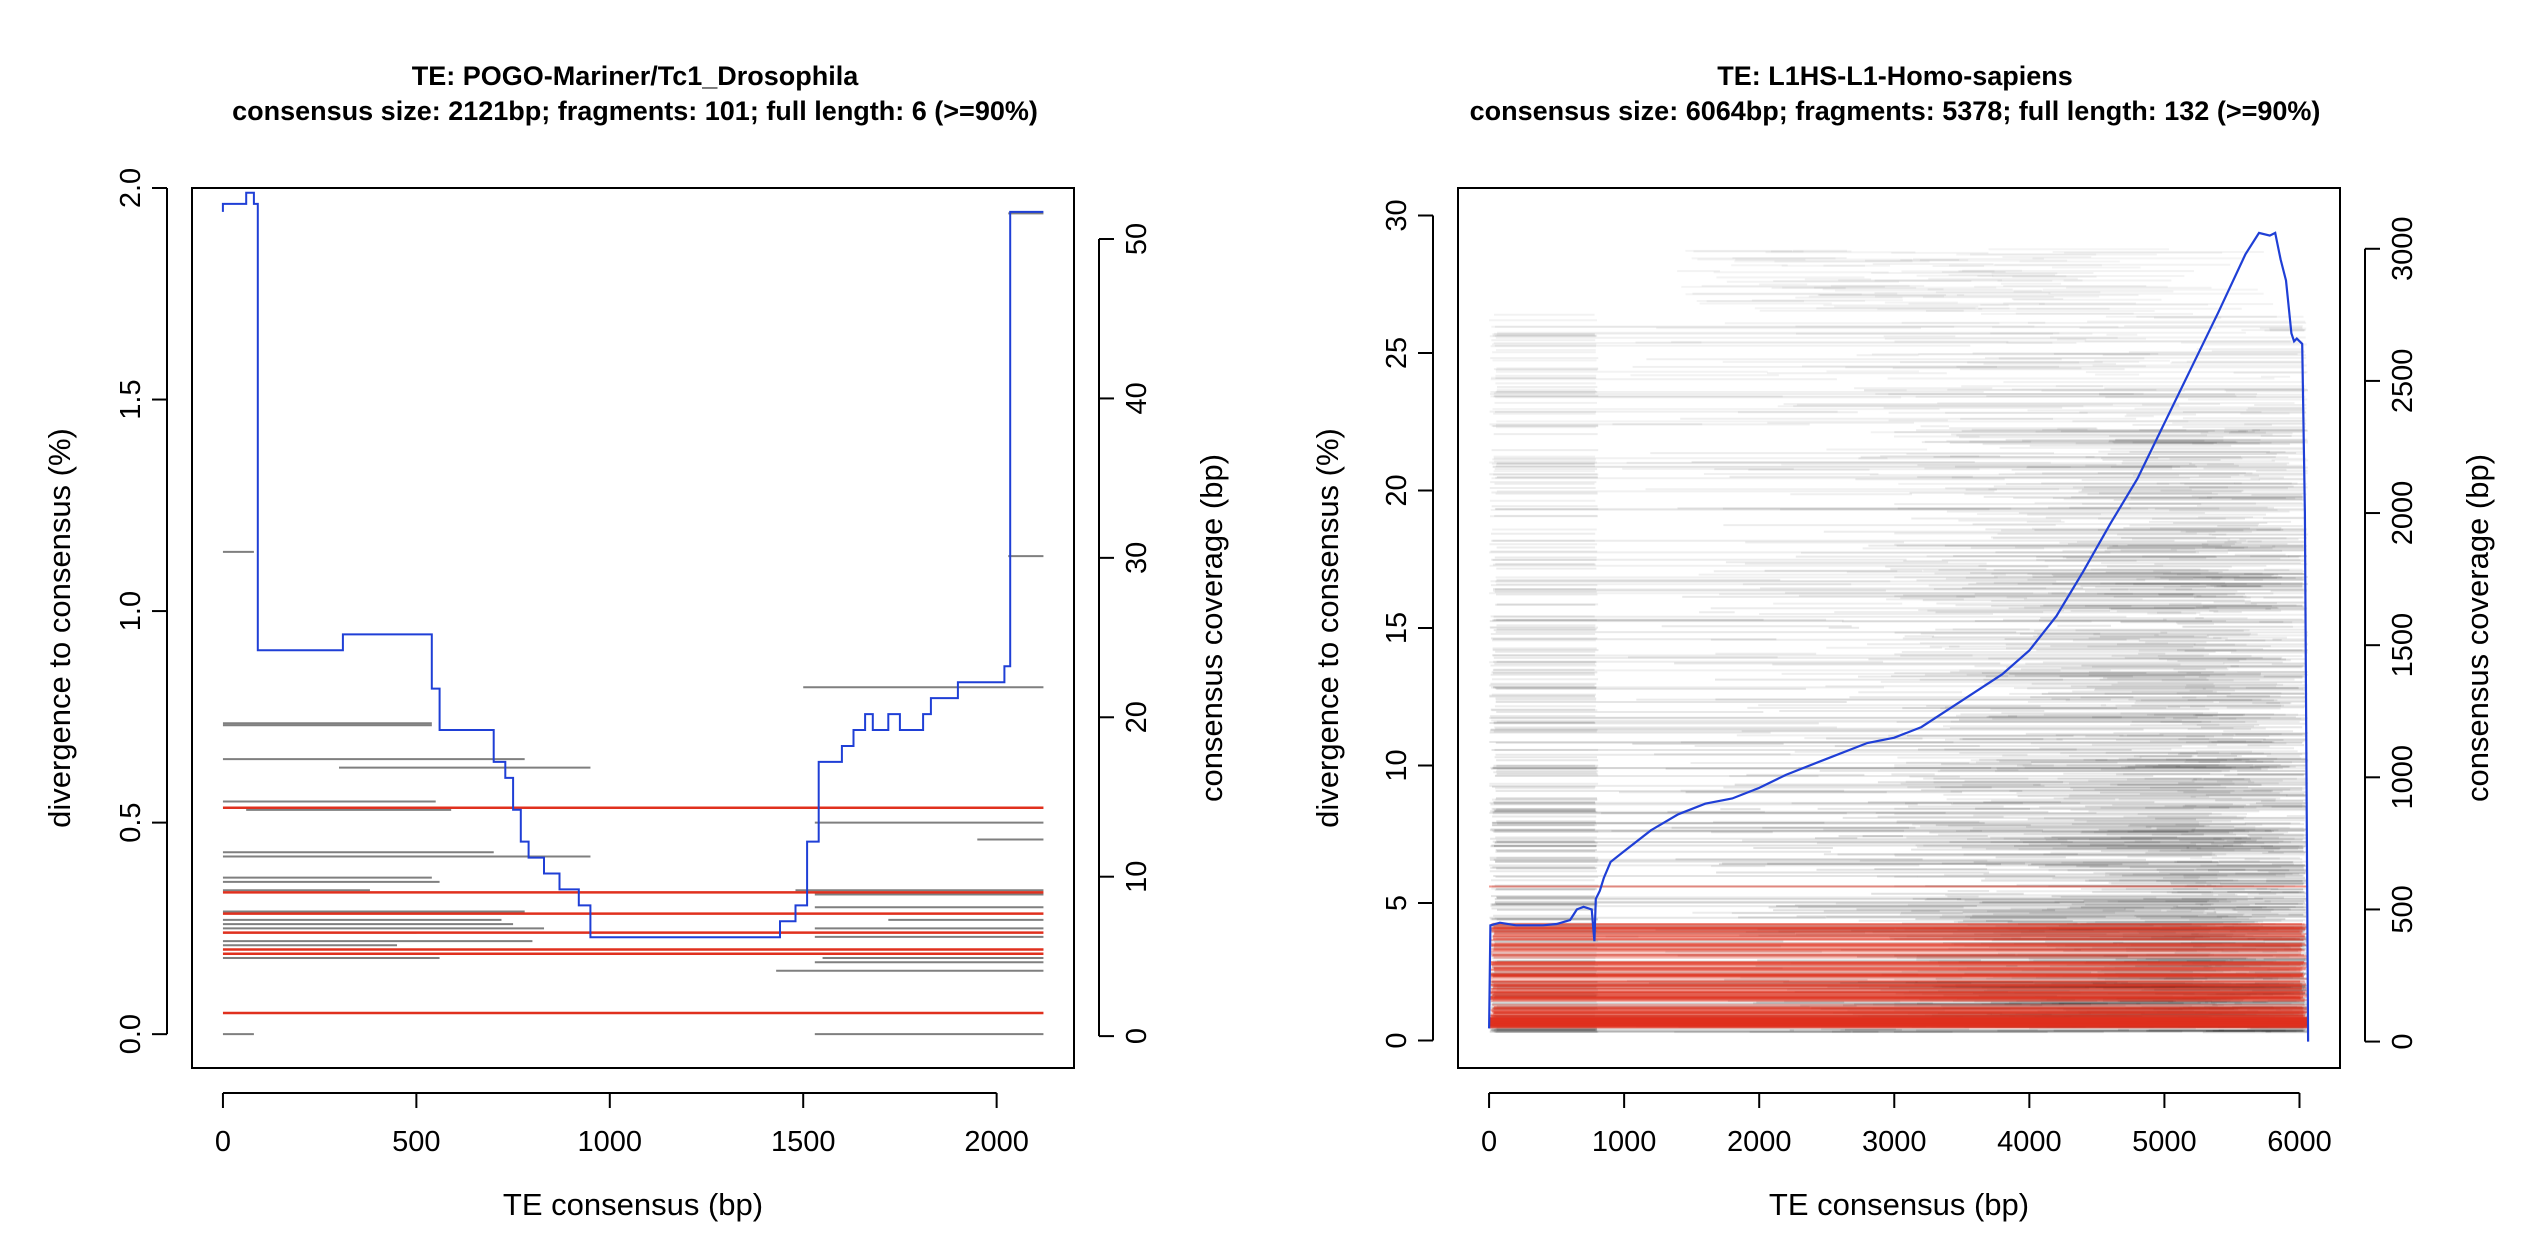 The height and width of the screenshot is (1260, 2534). What do you see at coordinates (1894, 1142) in the screenshot?
I see `x-tick-label: 3000` at bounding box center [1894, 1142].